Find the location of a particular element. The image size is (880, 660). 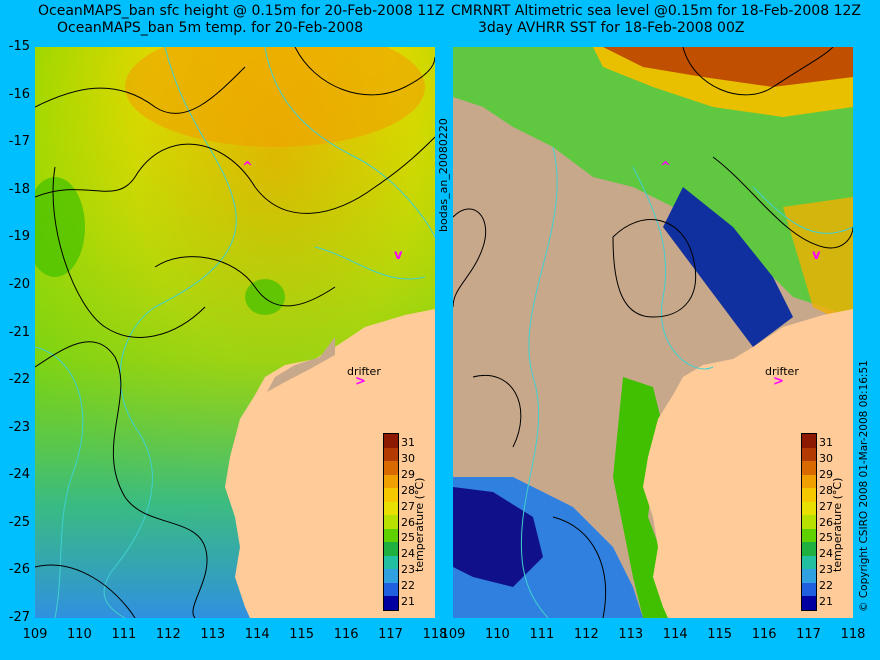

right-colorbar is located at coordinates (809, 522).